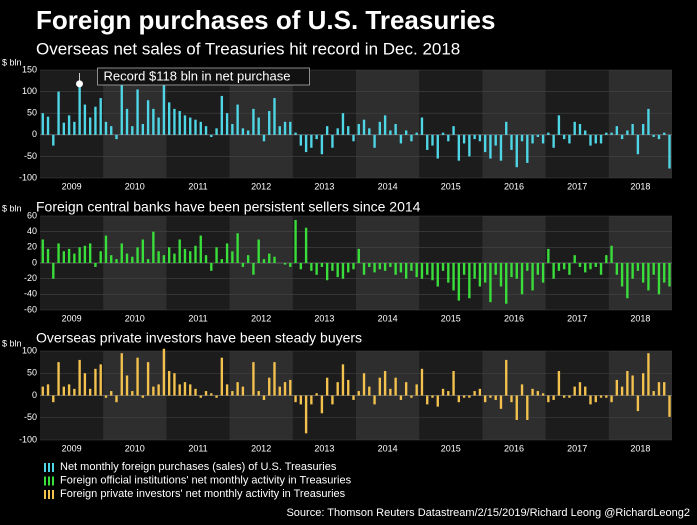  What do you see at coordinates (30, 309) in the screenshot?
I see `y-tick-label: -60` at bounding box center [30, 309].